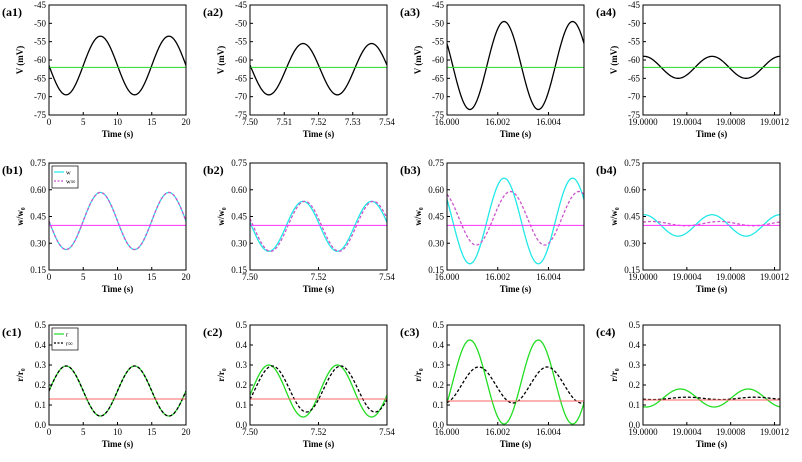 This screenshot has height=462, width=802. I want to click on y-tick-label: -75, so click(634, 115).